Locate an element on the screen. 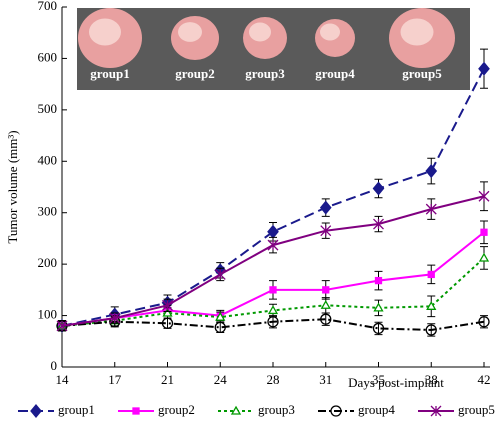 This screenshot has width=500, height=422. y-axis-label: Tumor volume (mm³) is located at coordinates (12, 186).